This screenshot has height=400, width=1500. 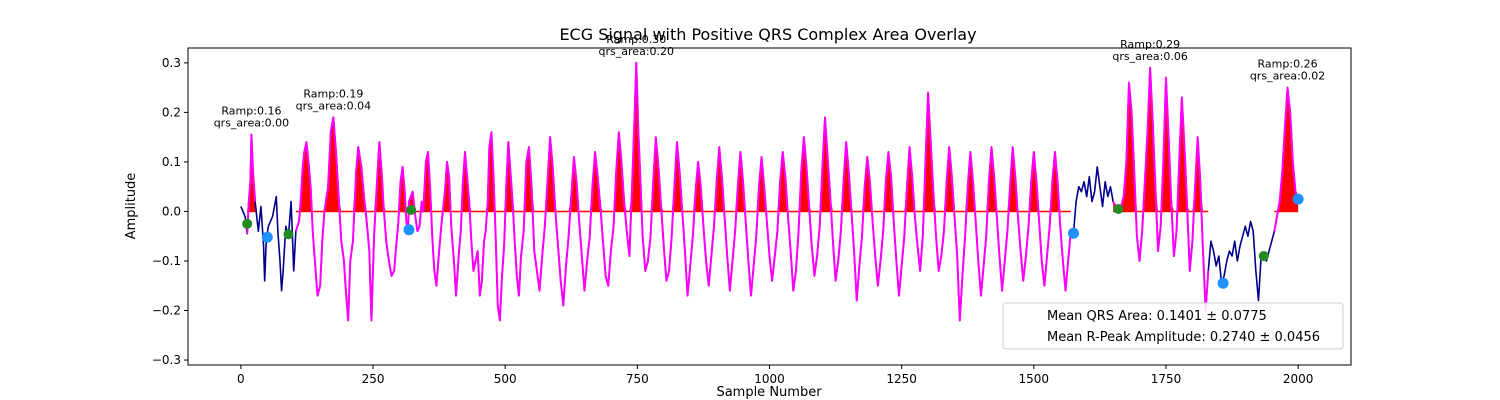 I want to click on legend-item-r-peak-amplitude: Mean R-Peak Amplitude: 0.2740 ± 0.0456, so click(x=1183, y=337).